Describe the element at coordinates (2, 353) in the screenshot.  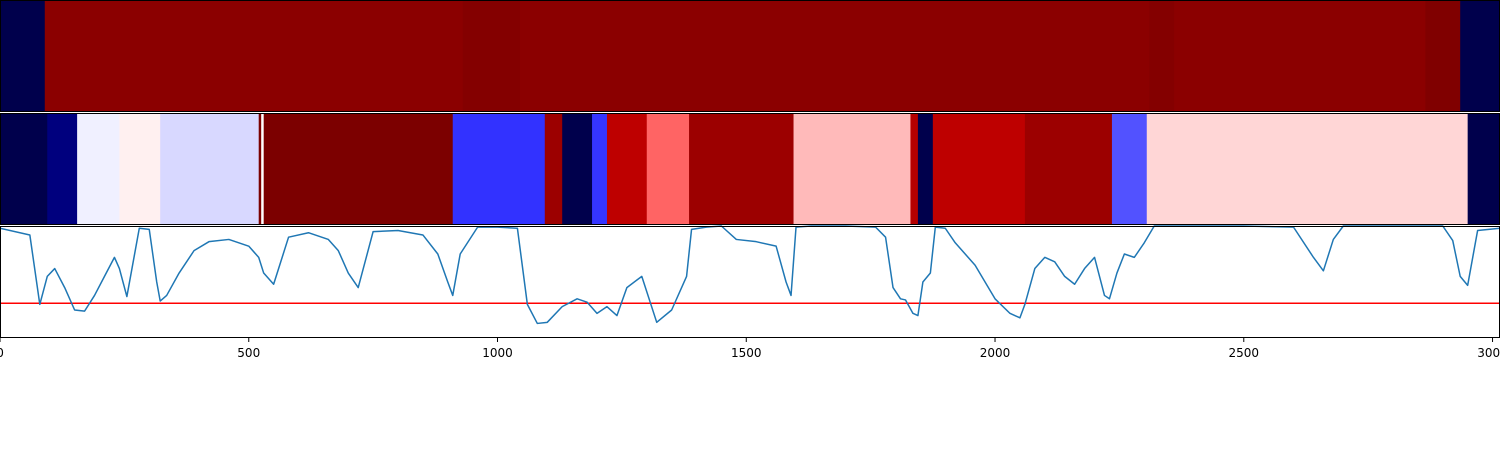
I see `x-tick-label-0: 0` at that location.